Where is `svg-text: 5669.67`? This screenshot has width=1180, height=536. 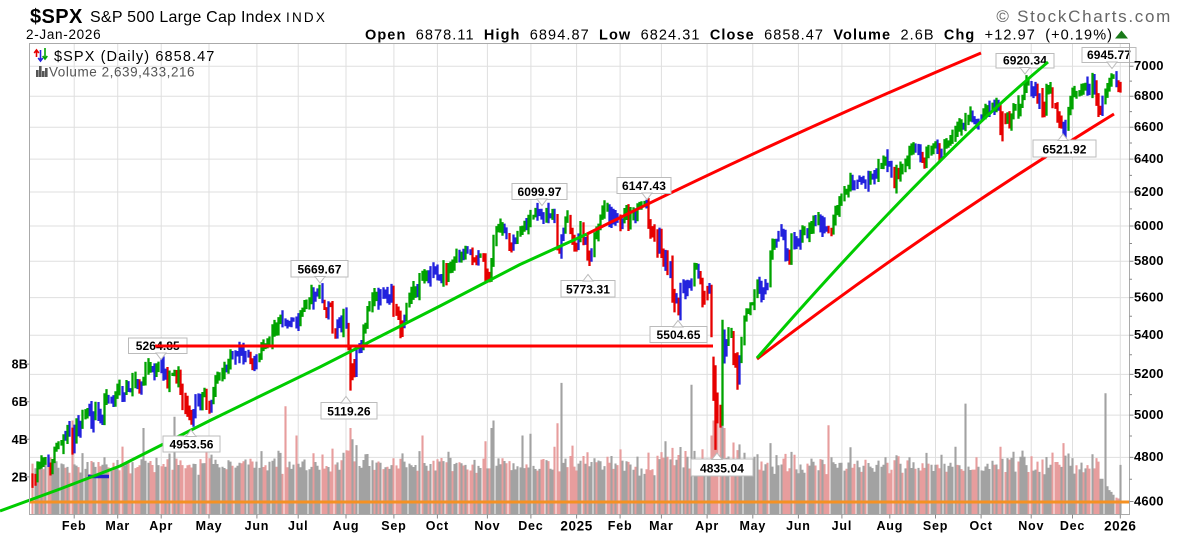 svg-text: 5669.67 is located at coordinates (319, 270).